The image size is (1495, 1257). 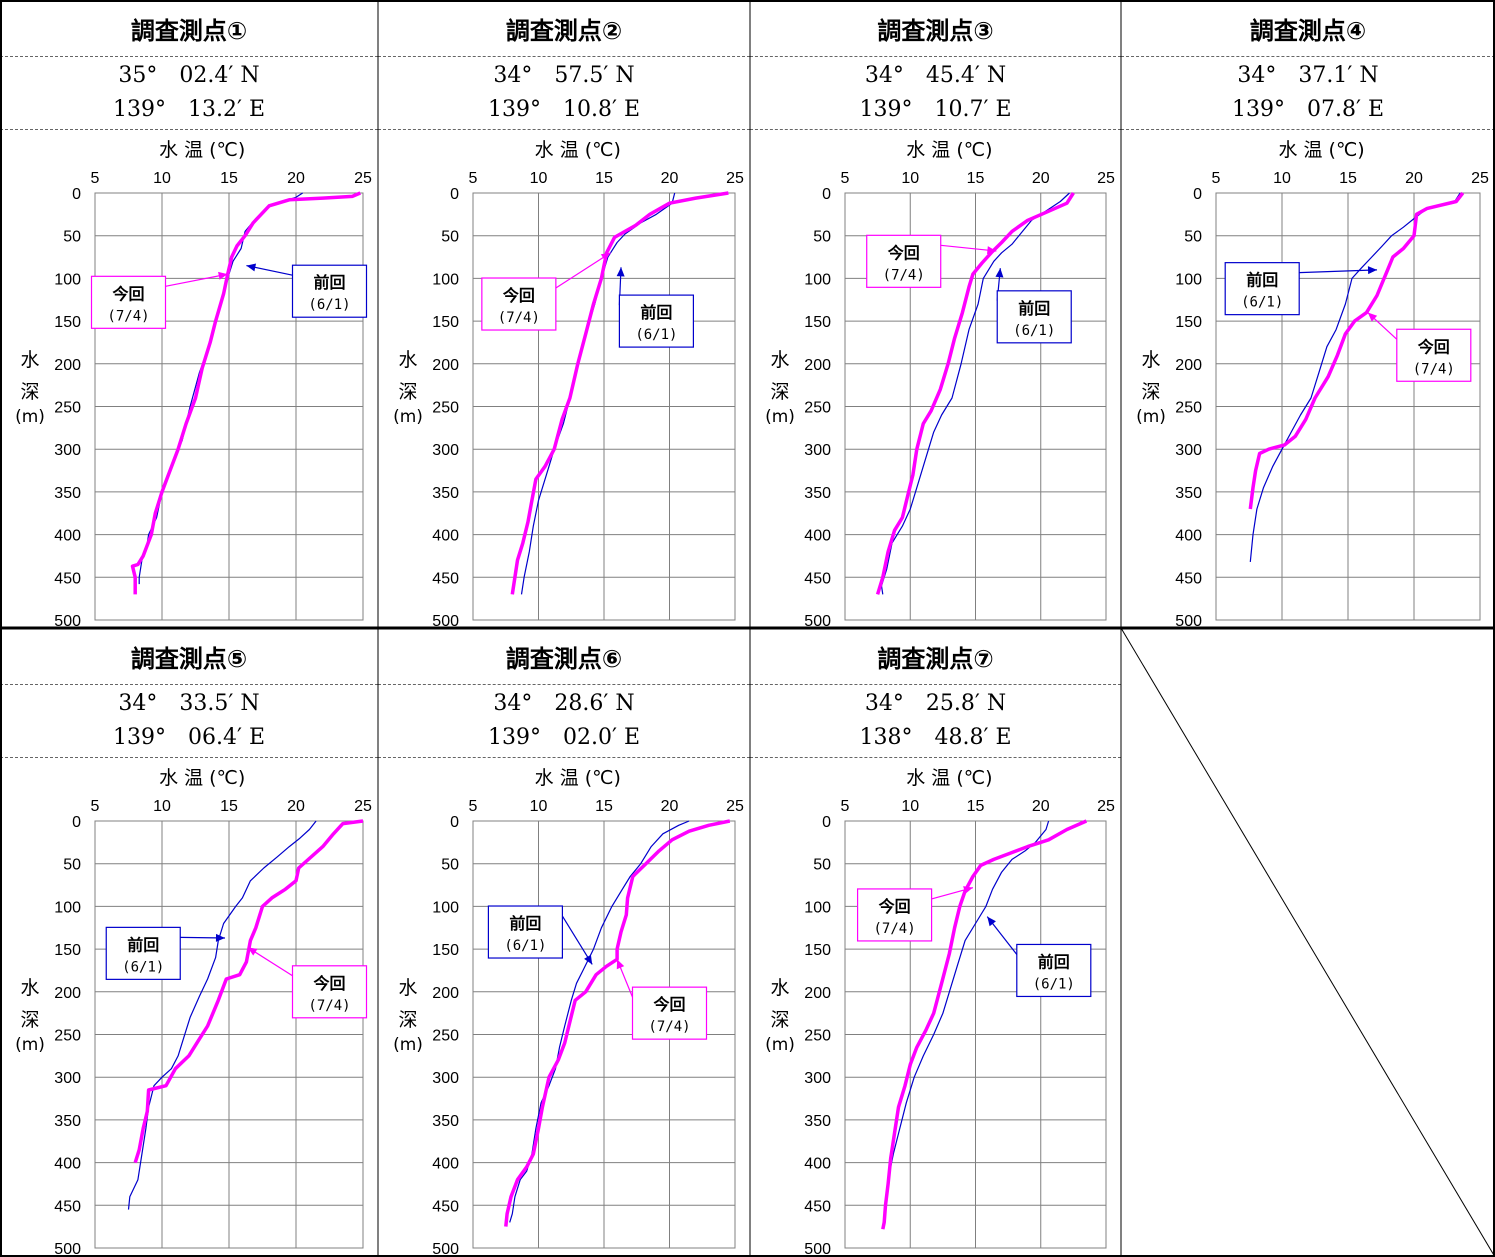 I want to click on station-title: 調査測点⑦, so click(x=935, y=658).